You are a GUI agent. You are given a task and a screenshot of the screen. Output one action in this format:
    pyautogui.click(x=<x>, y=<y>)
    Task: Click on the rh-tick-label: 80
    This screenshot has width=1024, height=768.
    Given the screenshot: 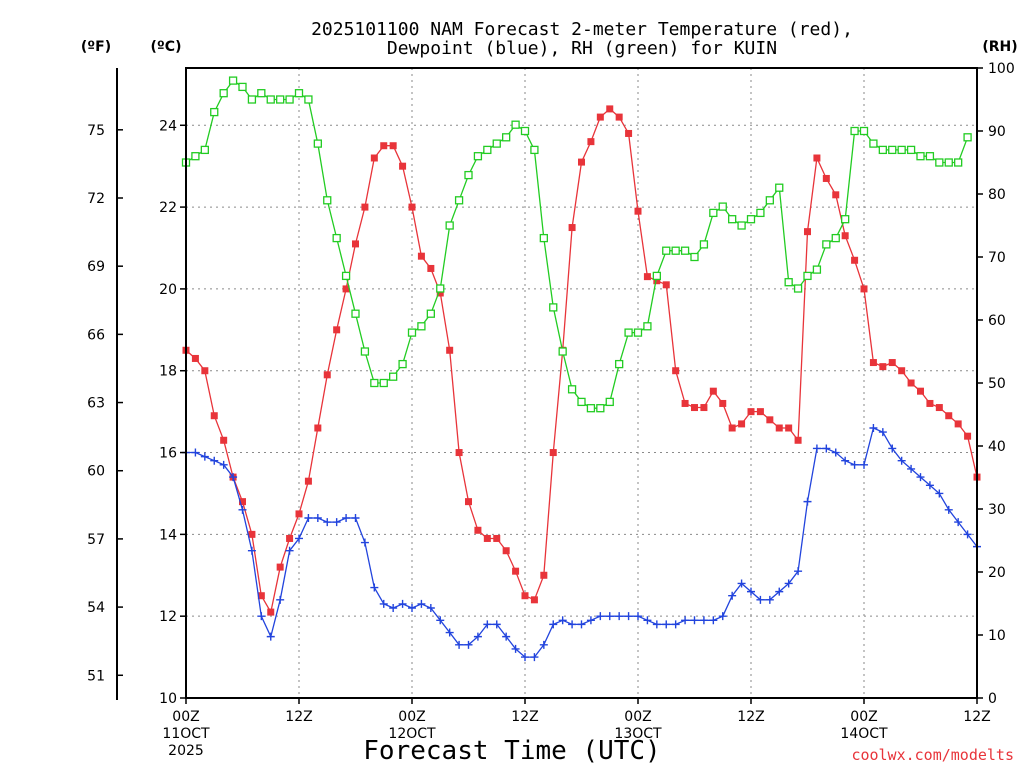 What is the action you would take?
    pyautogui.click(x=997, y=195)
    